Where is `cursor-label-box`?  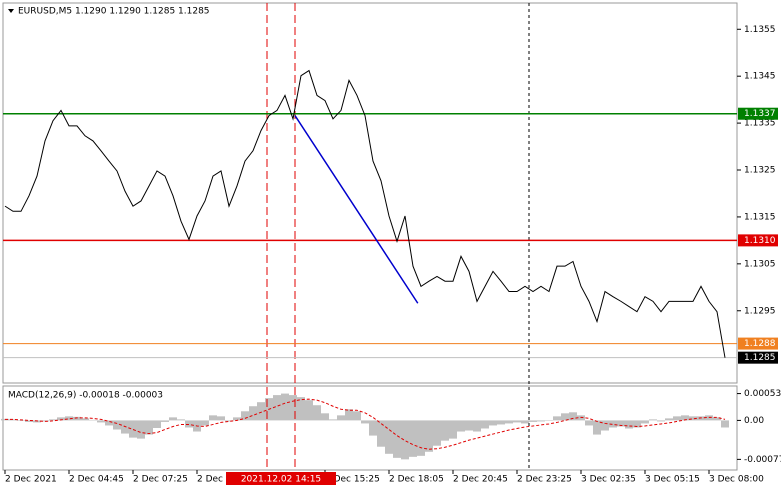
cursor-label-box is located at coordinates (281, 478).